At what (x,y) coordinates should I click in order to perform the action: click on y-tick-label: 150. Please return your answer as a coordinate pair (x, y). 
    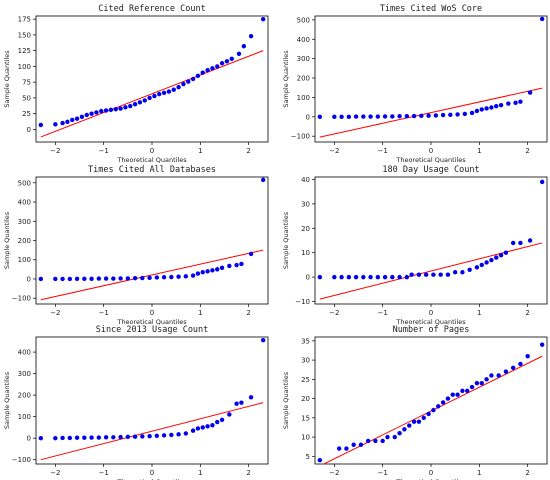
    Looking at the image, I should click on (24, 35).